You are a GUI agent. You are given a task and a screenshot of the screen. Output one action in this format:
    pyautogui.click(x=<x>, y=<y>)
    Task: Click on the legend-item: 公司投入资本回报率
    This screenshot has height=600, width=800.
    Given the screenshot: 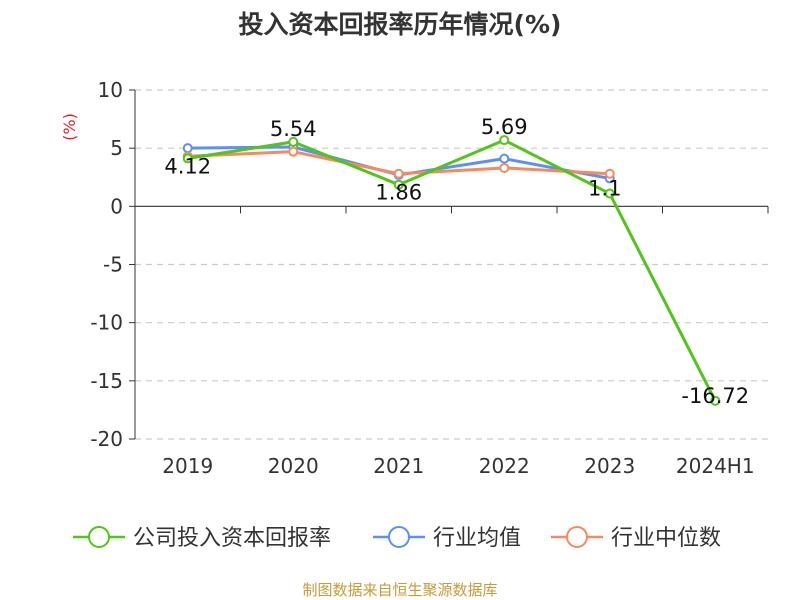 What is the action you would take?
    pyautogui.click(x=202, y=538)
    